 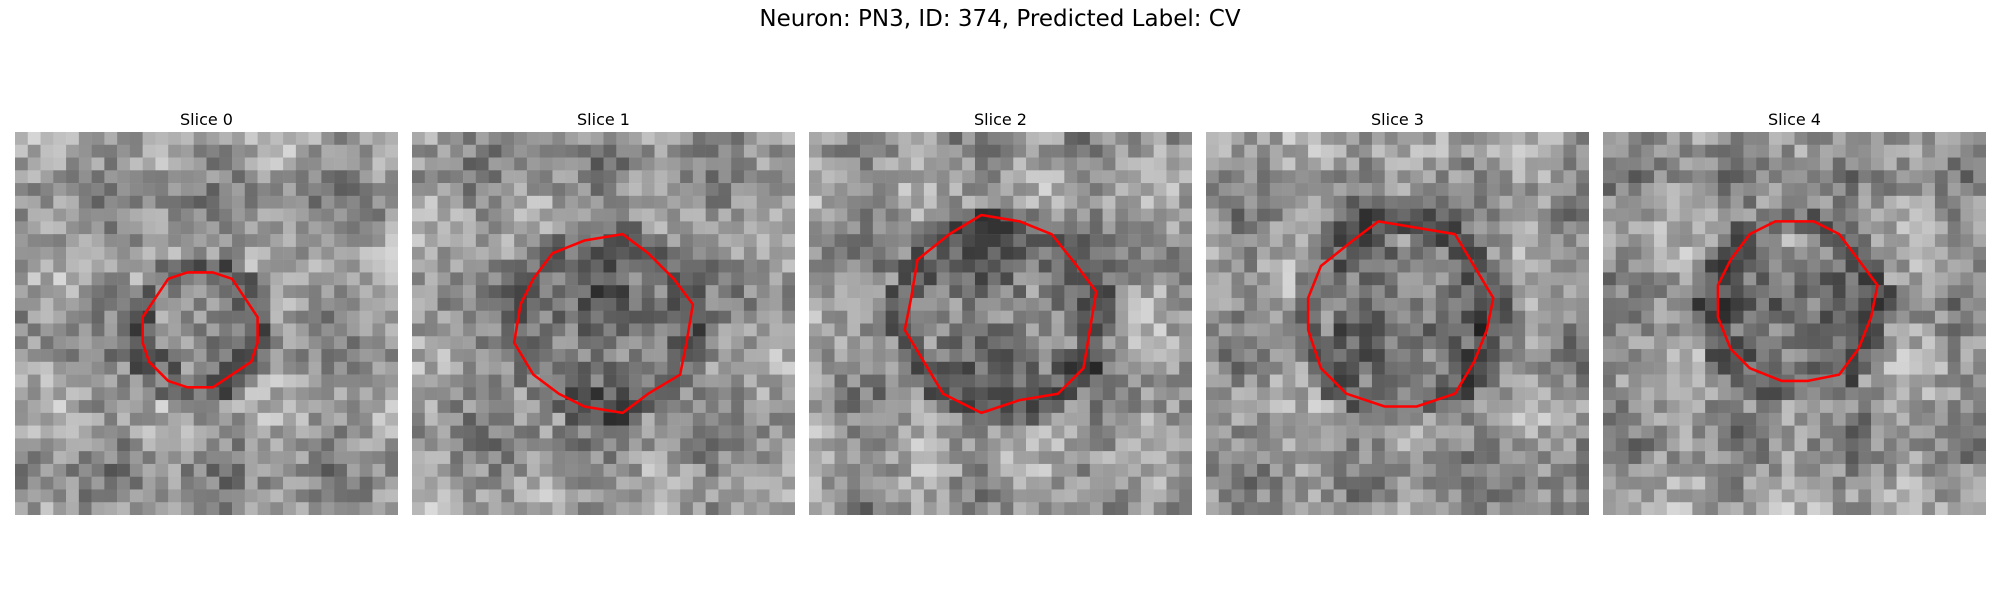 I want to click on slice-title-0: Slice 0, so click(x=206, y=119).